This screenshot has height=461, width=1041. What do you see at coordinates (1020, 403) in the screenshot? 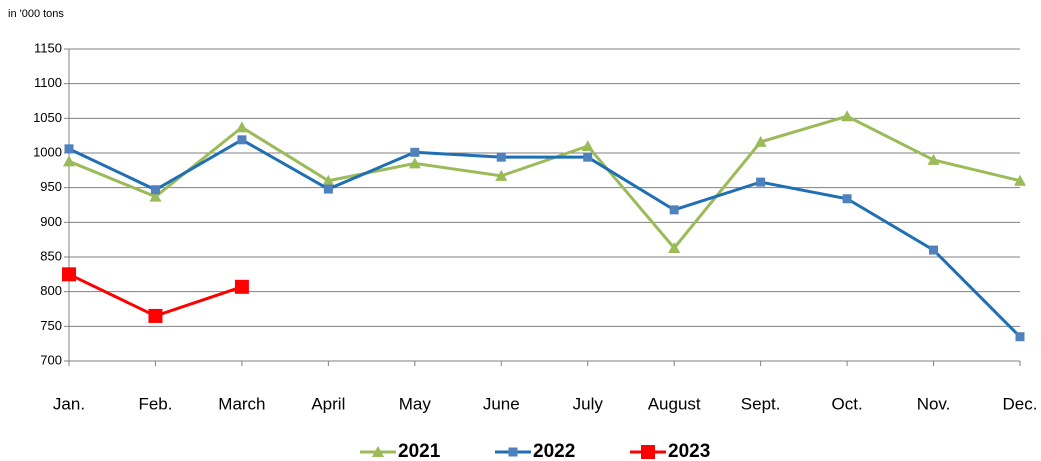
I see `x-tick-label: Dec.` at bounding box center [1020, 403].